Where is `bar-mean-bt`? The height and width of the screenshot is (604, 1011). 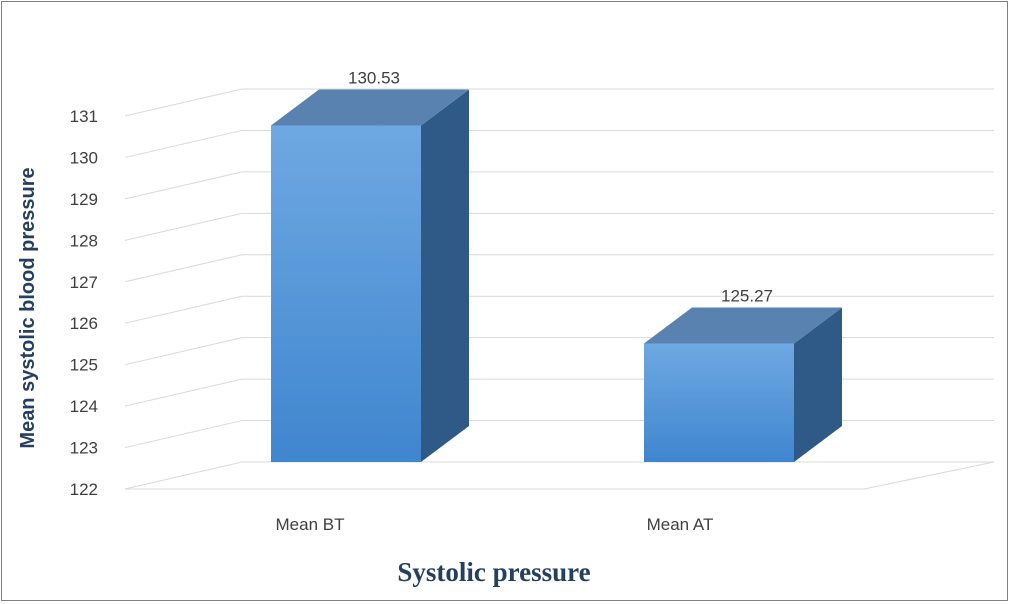 bar-mean-bt is located at coordinates (370, 276).